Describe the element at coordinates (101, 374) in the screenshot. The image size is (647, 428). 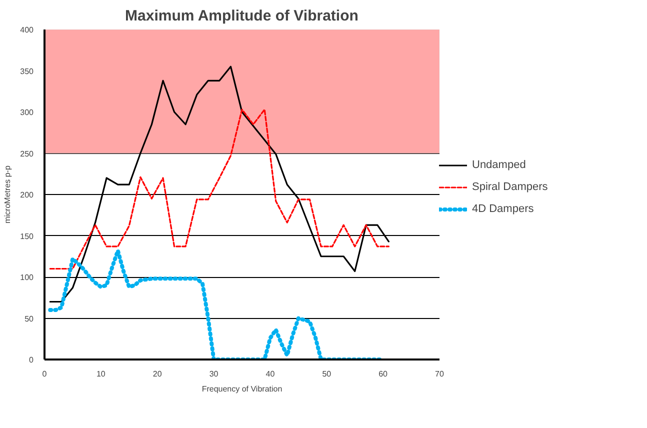
I see `x-tick-label: 10` at that location.